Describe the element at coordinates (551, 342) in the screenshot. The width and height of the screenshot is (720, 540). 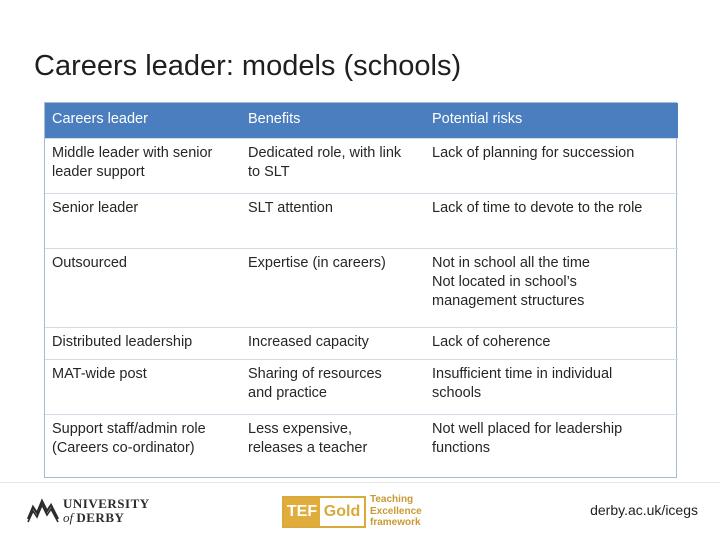
I see `risks-cell: Lack of coherence` at that location.